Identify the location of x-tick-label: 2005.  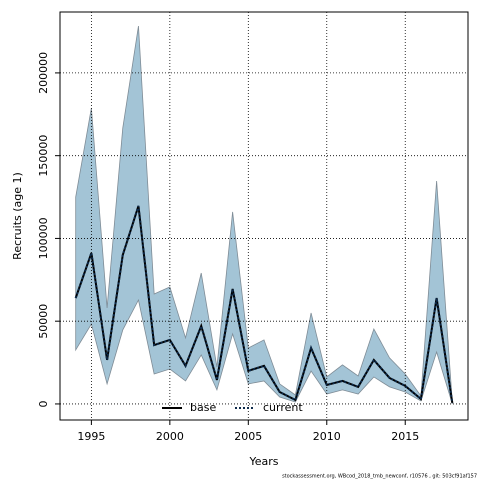
(248, 436).